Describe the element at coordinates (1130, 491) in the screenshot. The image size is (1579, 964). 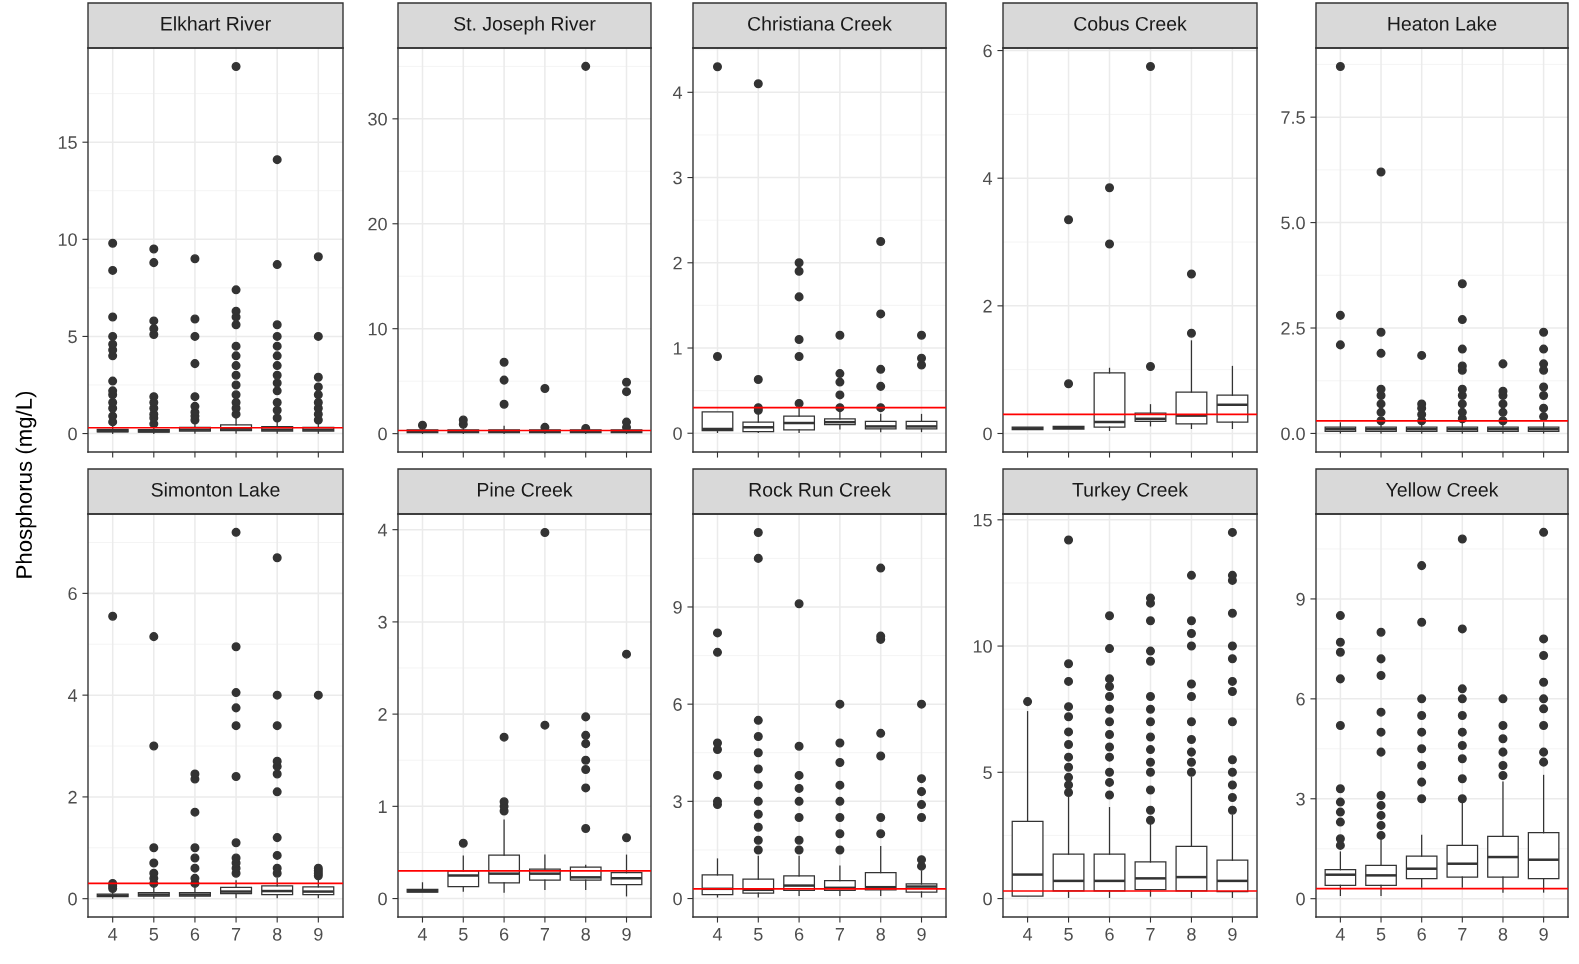
I see `chart-title: Turkey Creek` at that location.